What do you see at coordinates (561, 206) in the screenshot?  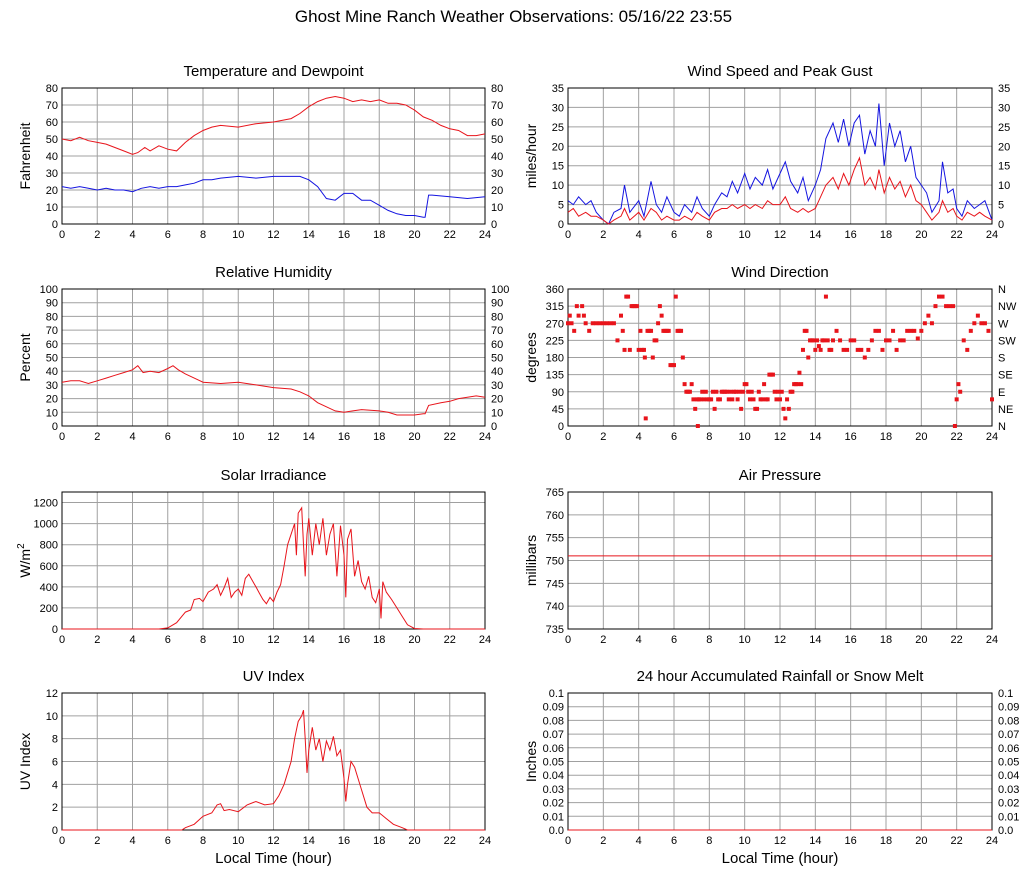 I see `y-tick-label: 5` at bounding box center [561, 206].